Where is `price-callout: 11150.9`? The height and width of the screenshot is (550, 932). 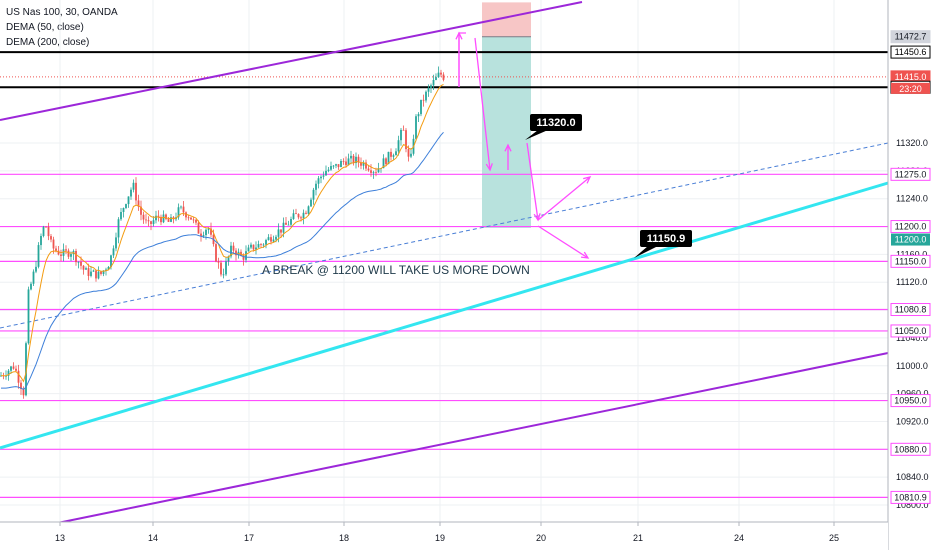 price-callout: 11150.9 is located at coordinates (663, 244).